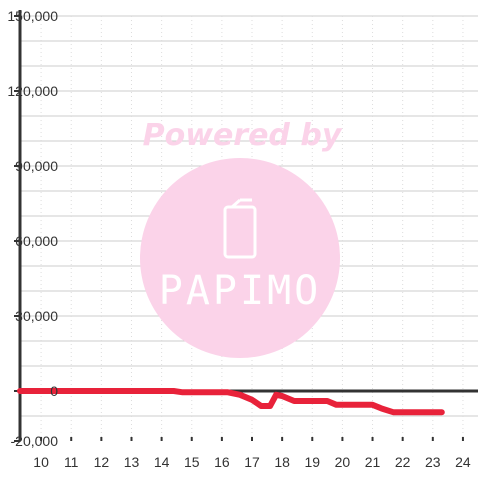 This screenshot has height=480, width=480. I want to click on x-tick-label: 20, so click(343, 462).